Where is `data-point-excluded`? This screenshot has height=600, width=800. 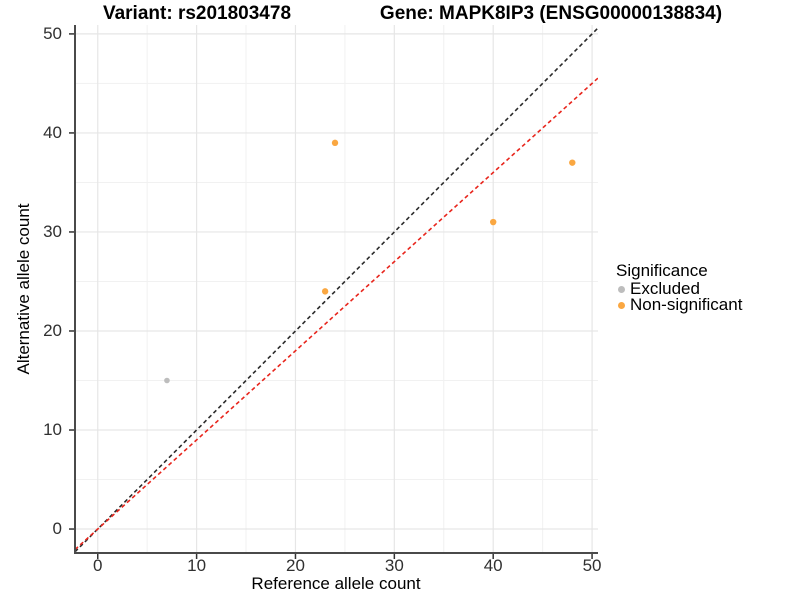
data-point-excluded is located at coordinates (167, 380).